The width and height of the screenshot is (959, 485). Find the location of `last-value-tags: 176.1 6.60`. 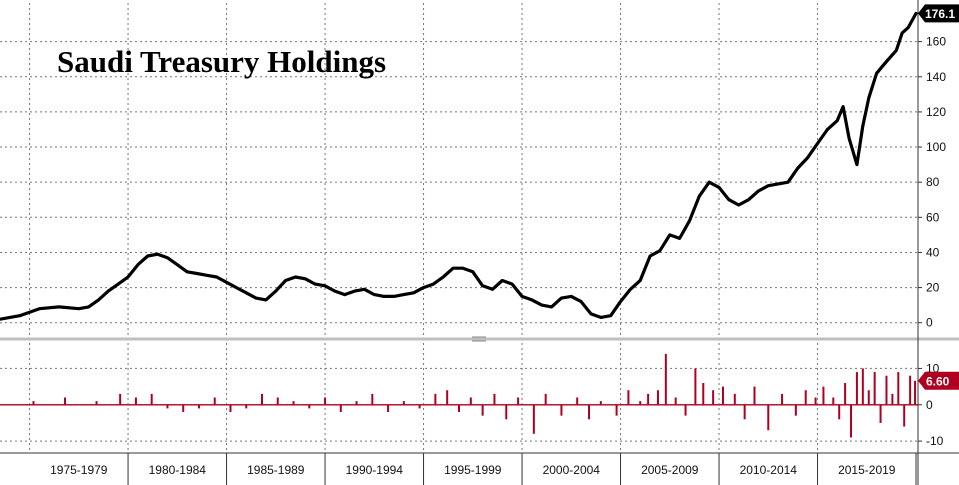

last-value-tags: 176.1 6.60 is located at coordinates (938, 197).